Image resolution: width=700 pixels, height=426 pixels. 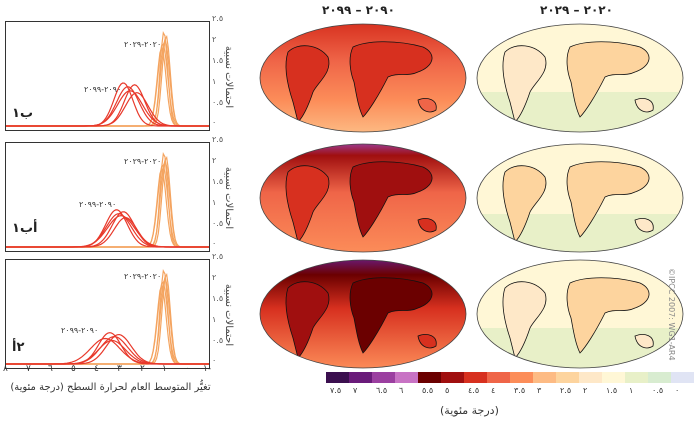 I want to click on x-tick: ١-, so click(x=207, y=369).